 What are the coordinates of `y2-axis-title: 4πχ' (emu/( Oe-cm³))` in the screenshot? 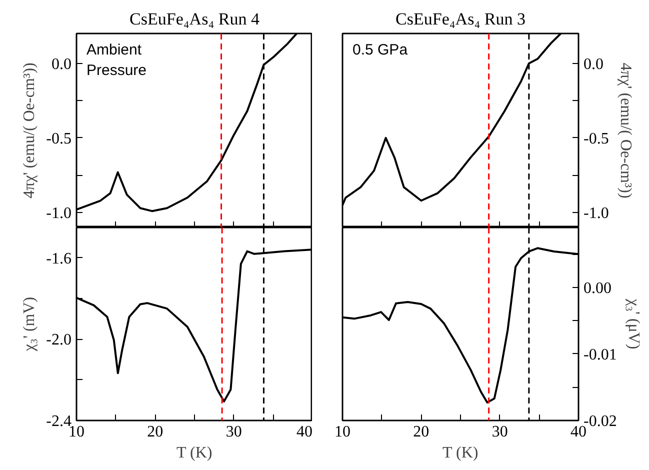 It's located at (625, 130).